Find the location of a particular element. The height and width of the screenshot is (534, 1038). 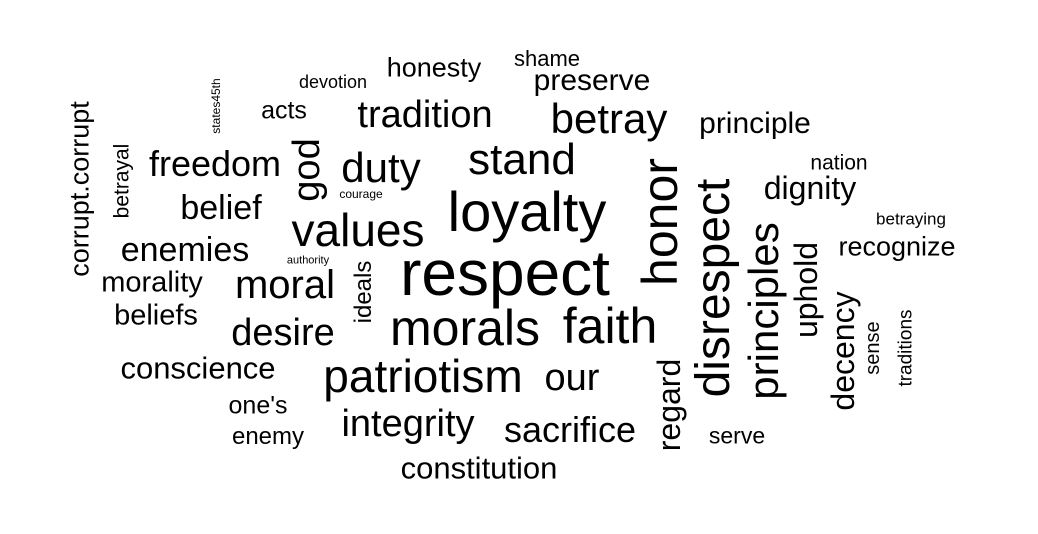

word-loyalty: loyalty is located at coordinates (527, 211).